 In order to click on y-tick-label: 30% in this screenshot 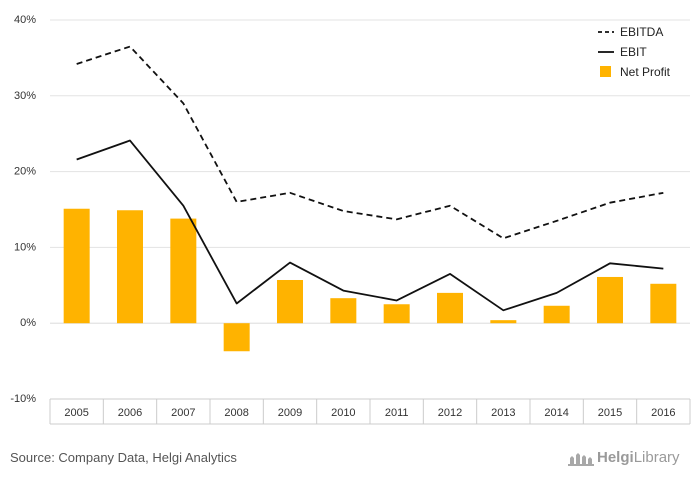, I will do `click(25, 96)`.